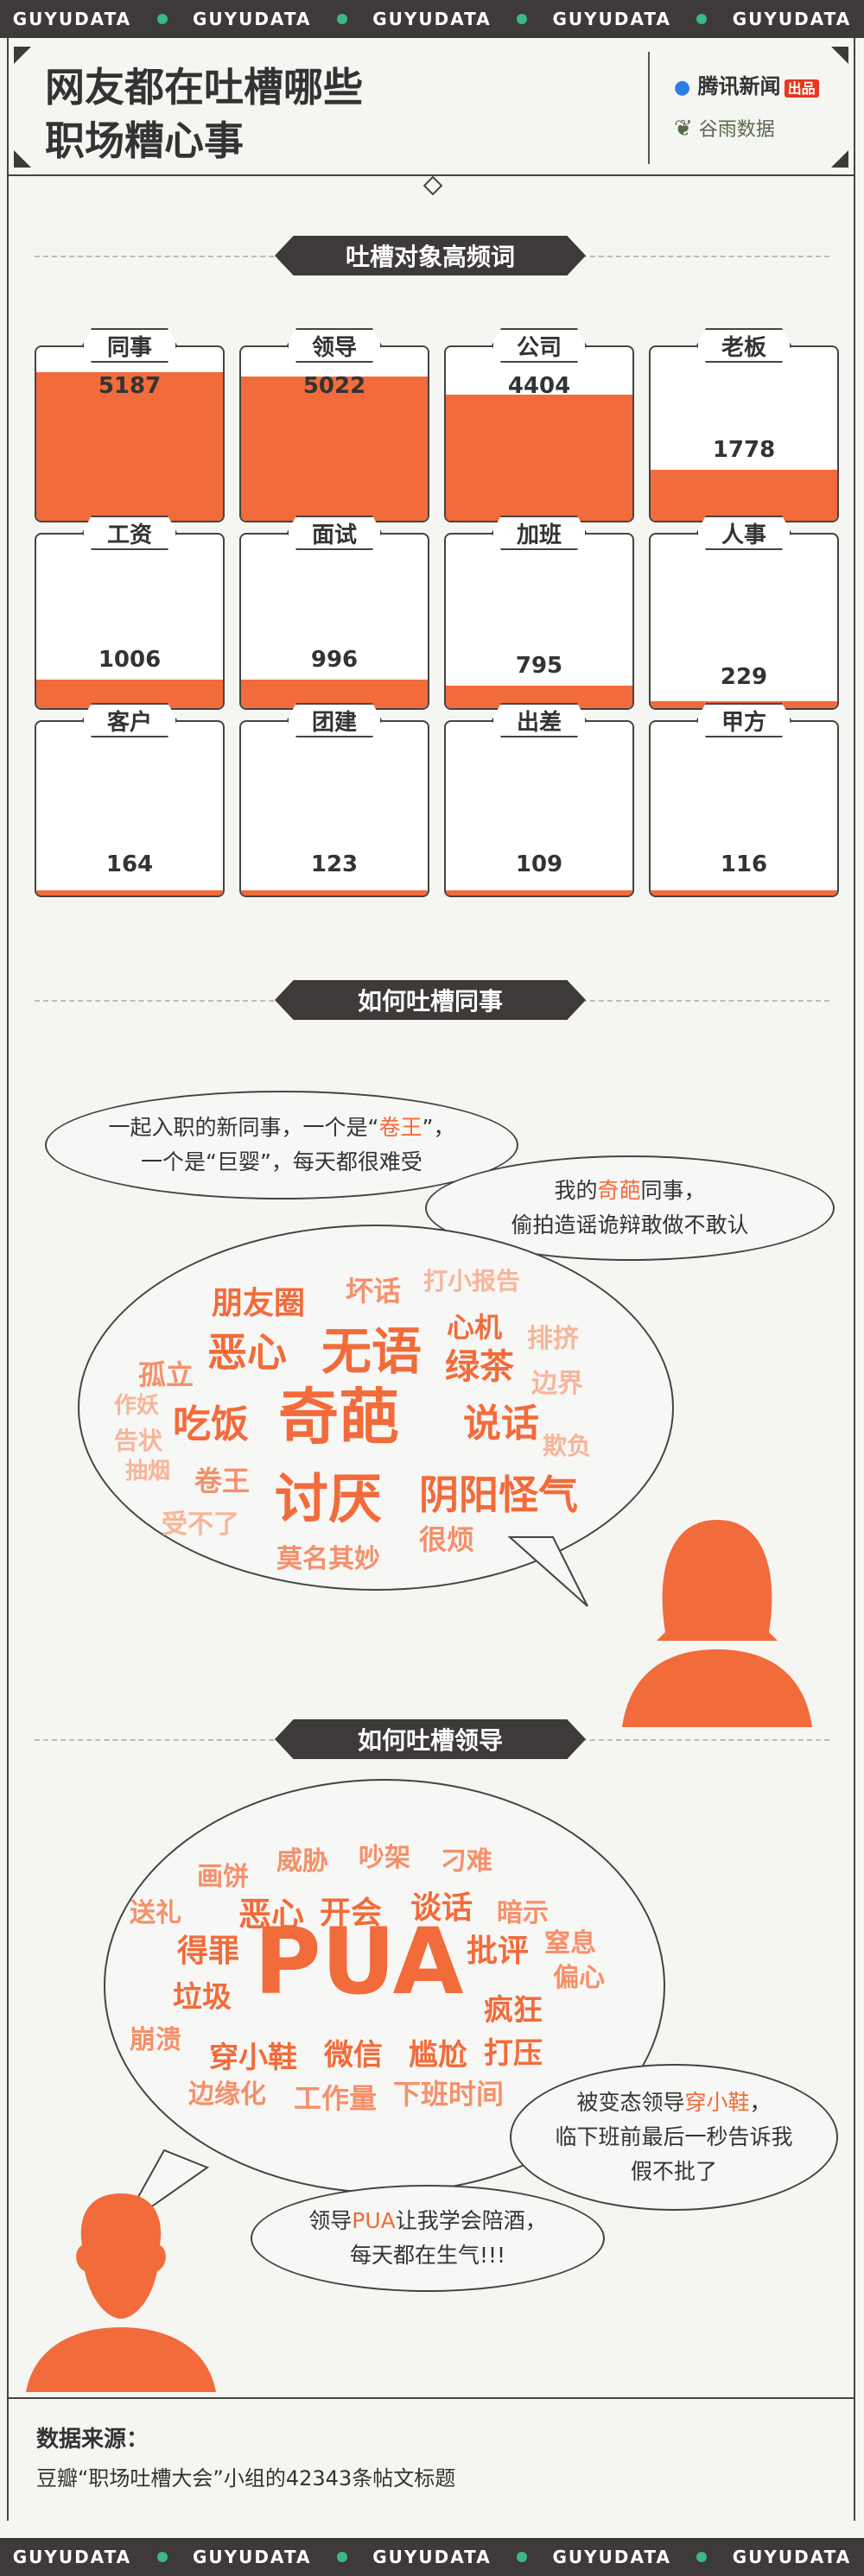 The width and height of the screenshot is (864, 2576). Describe the element at coordinates (547, 1571) in the screenshot. I see `bubble-tail` at that location.